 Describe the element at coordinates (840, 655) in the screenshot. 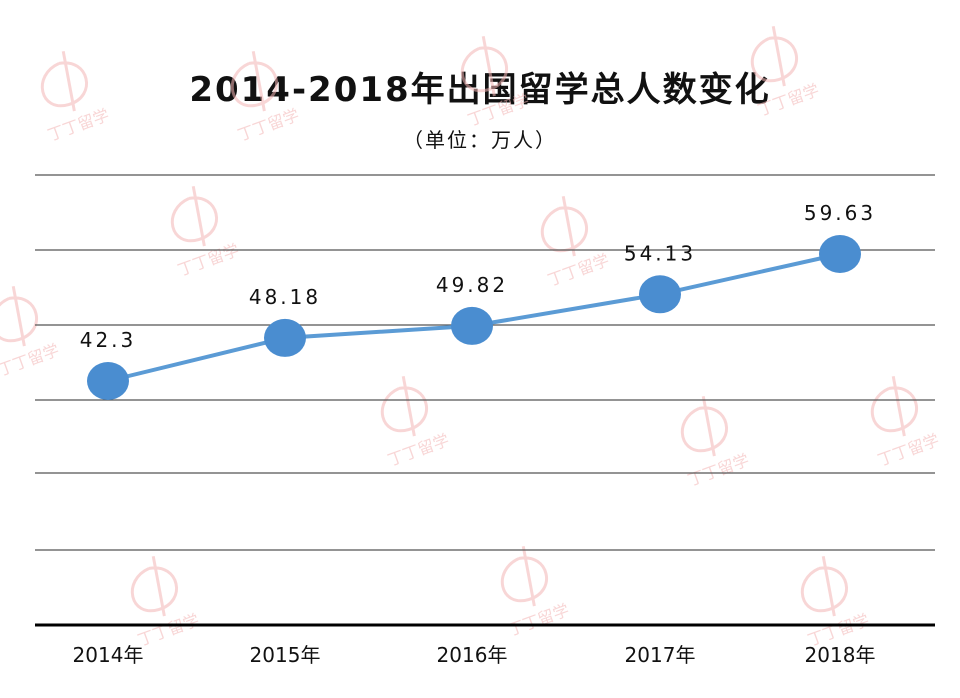

I see `x-tick-label: 2018年` at that location.